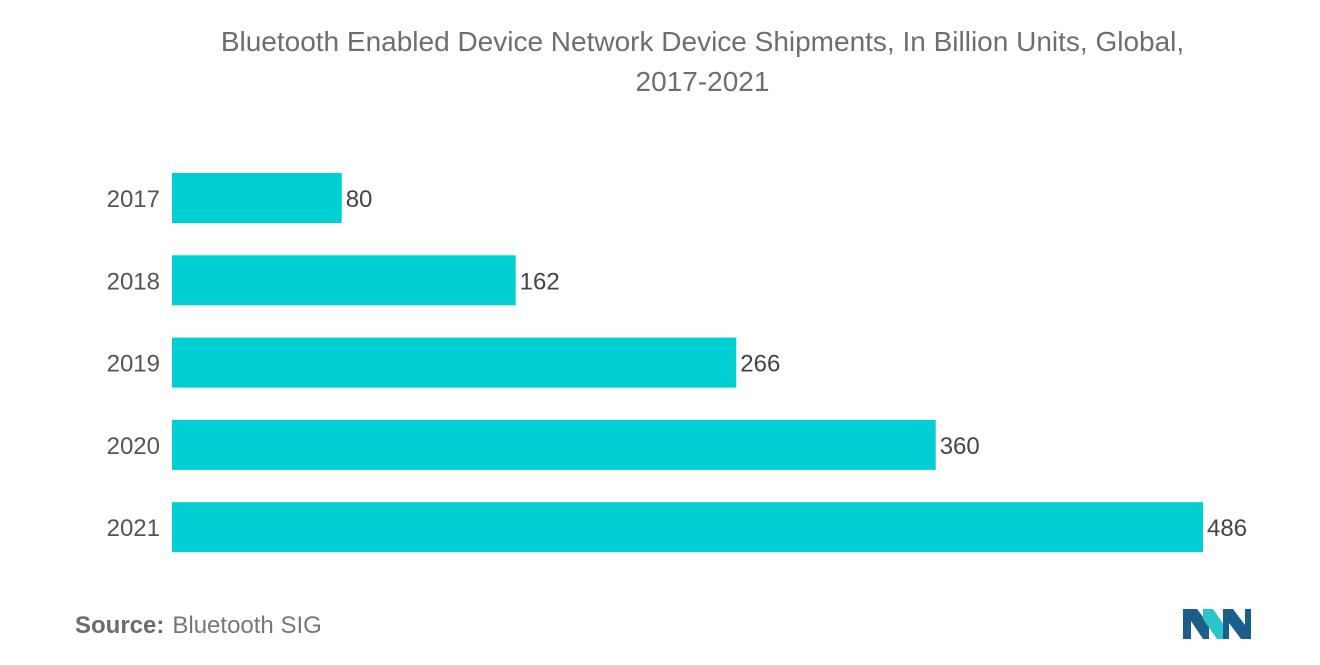 The image size is (1320, 665). I want to click on data-label-2020: 360, so click(960, 446).